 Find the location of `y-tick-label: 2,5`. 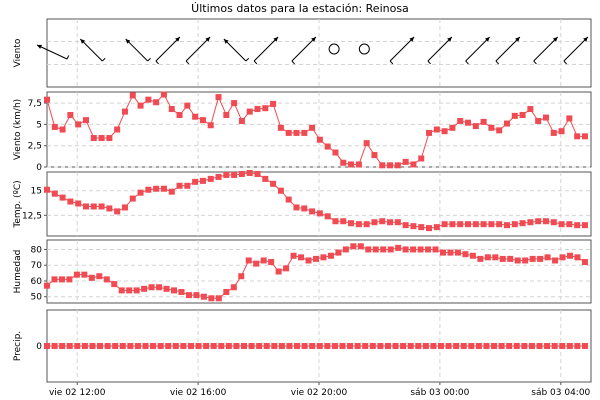

y-tick-label: 2,5 is located at coordinates (35, 147).